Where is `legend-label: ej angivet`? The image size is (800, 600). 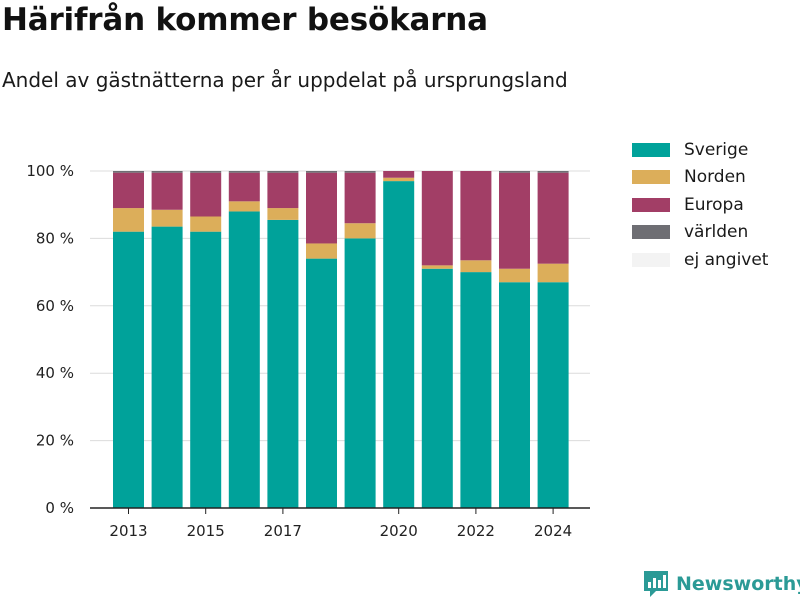
legend-label: ej angivet is located at coordinates (726, 259).